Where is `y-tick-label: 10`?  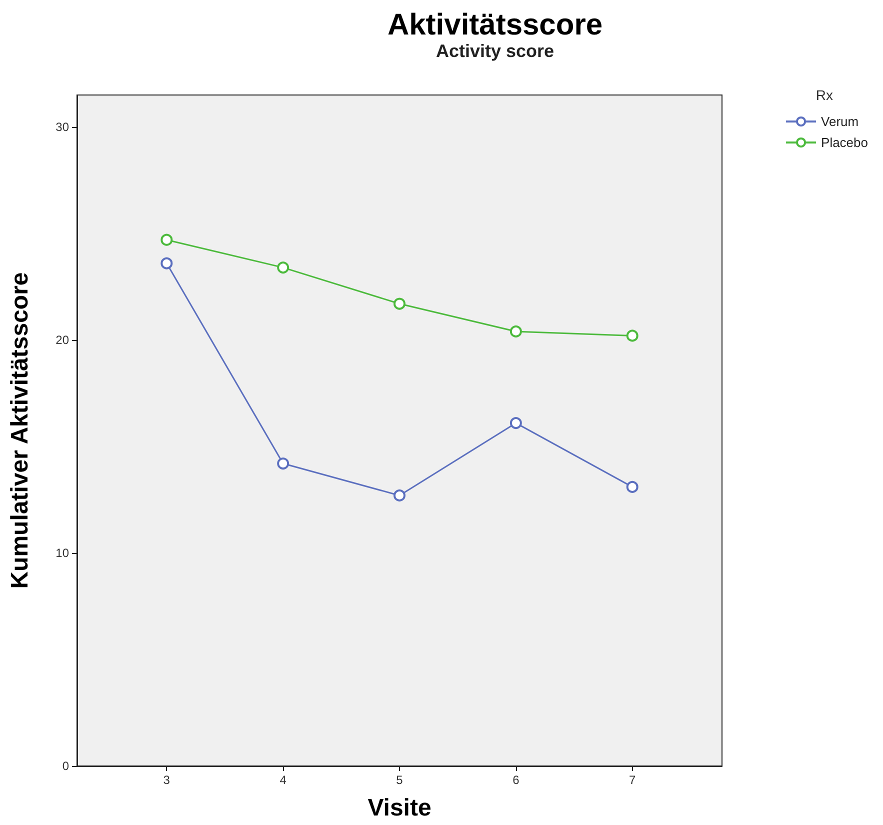 y-tick-label: 10 is located at coordinates (63, 553).